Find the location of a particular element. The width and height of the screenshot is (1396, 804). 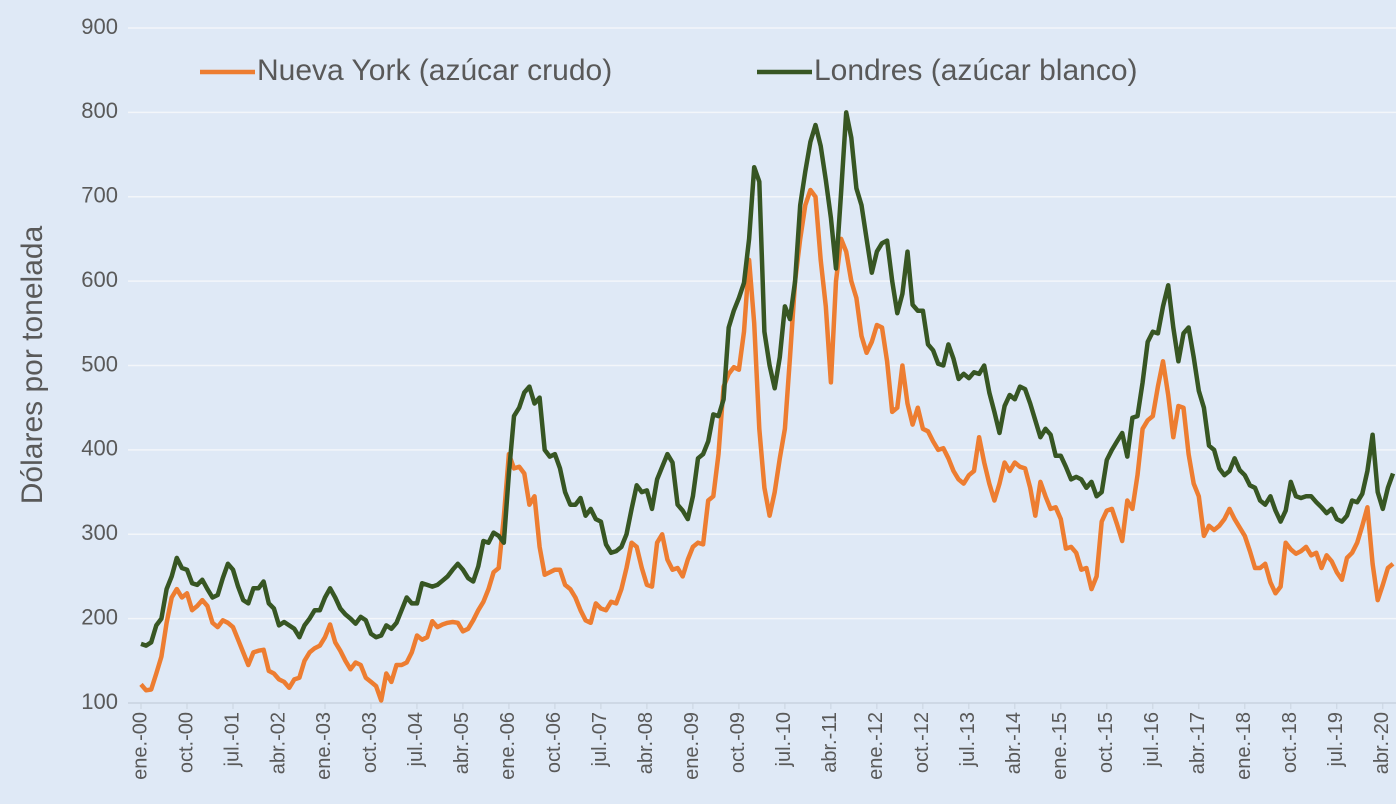

x-tick-label: jul.-19 is located at coordinates (1336, 739).